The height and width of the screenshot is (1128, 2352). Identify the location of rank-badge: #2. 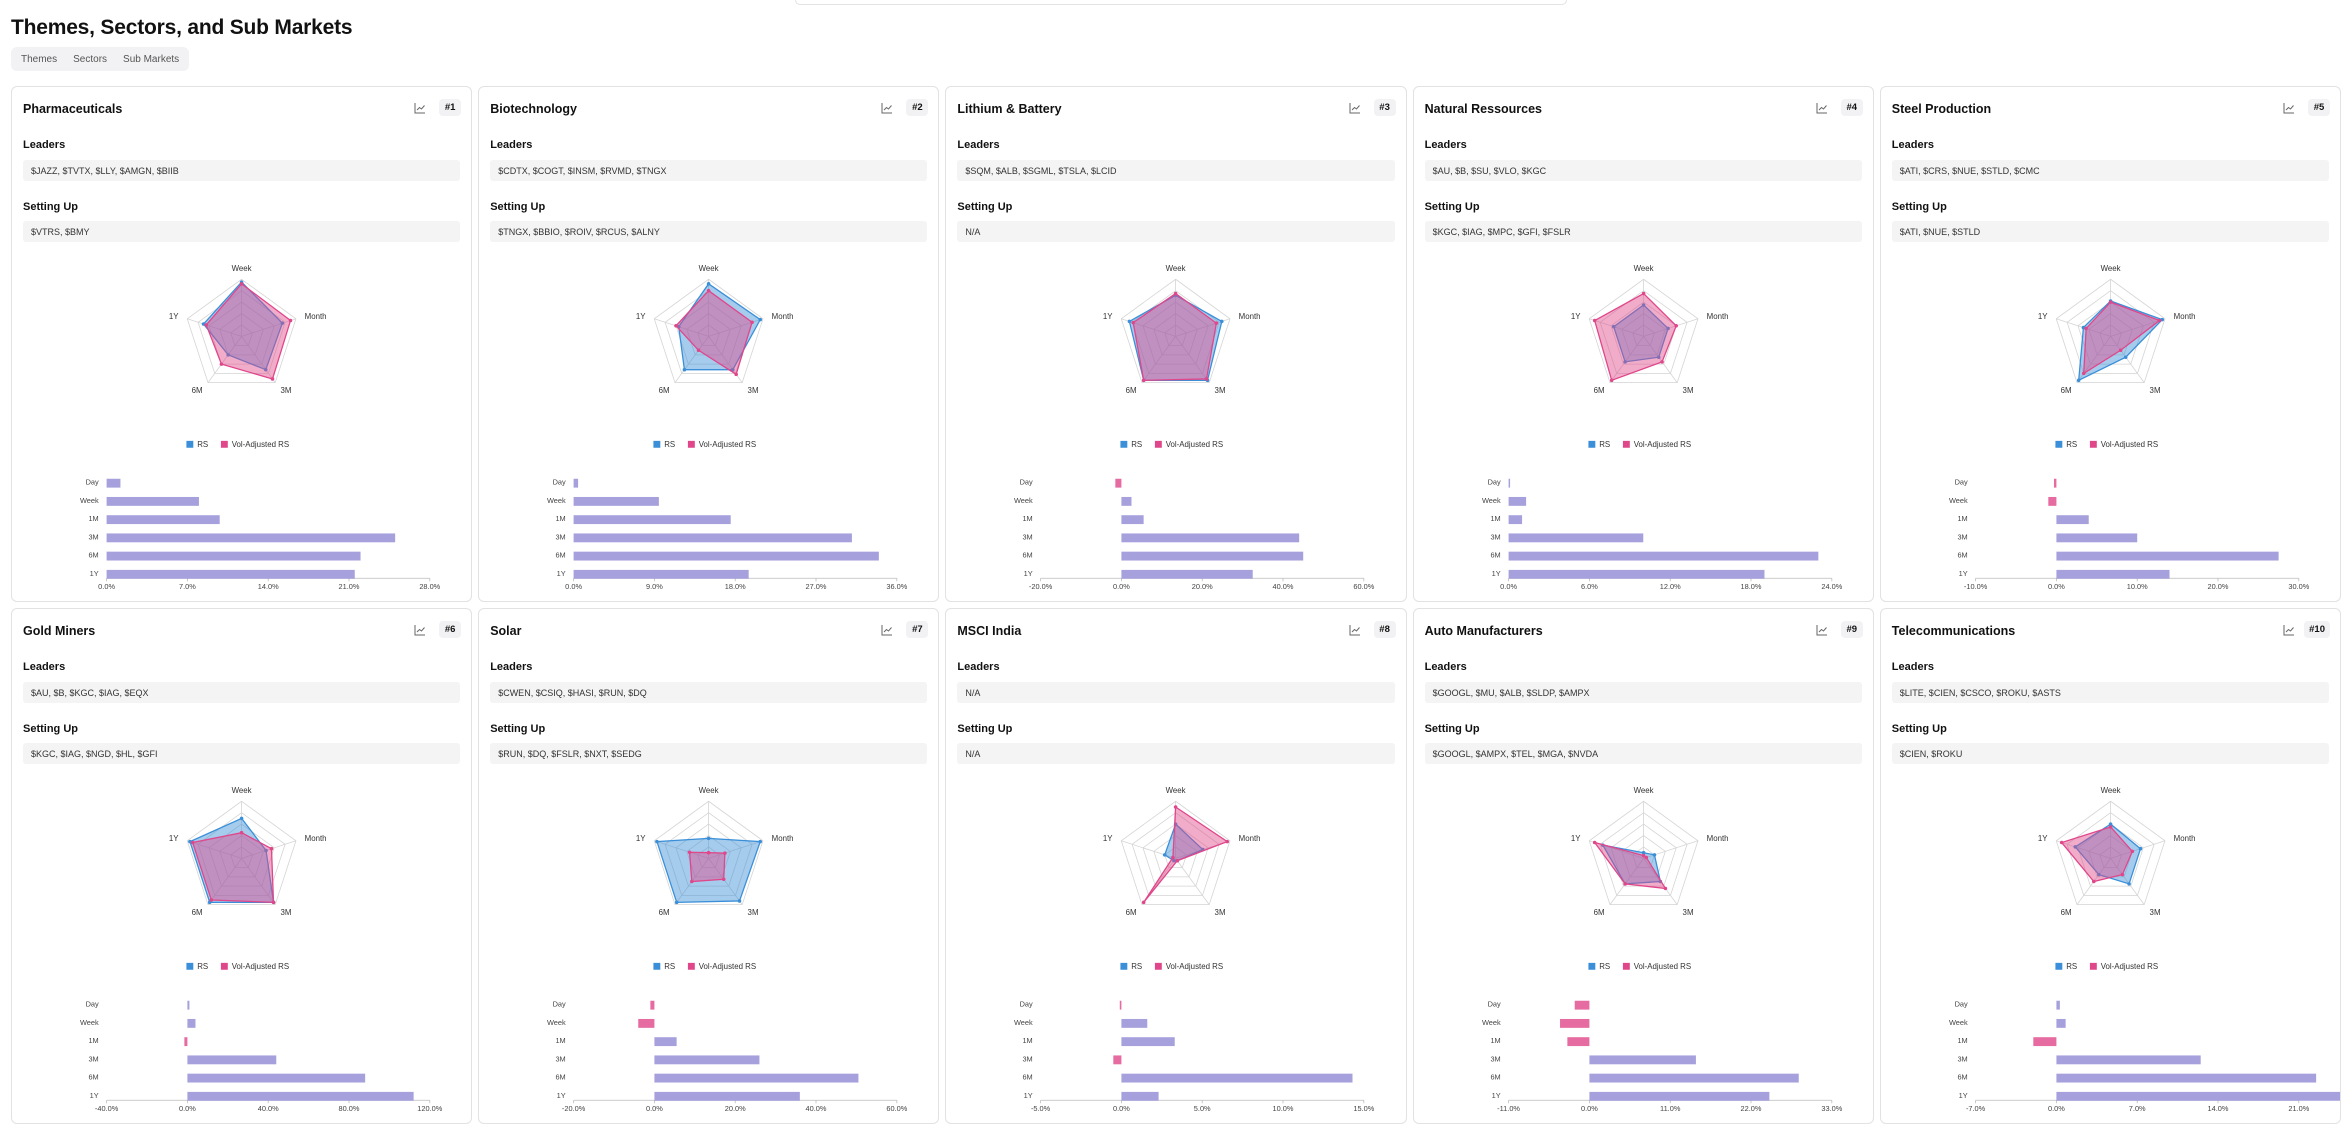
(917, 107).